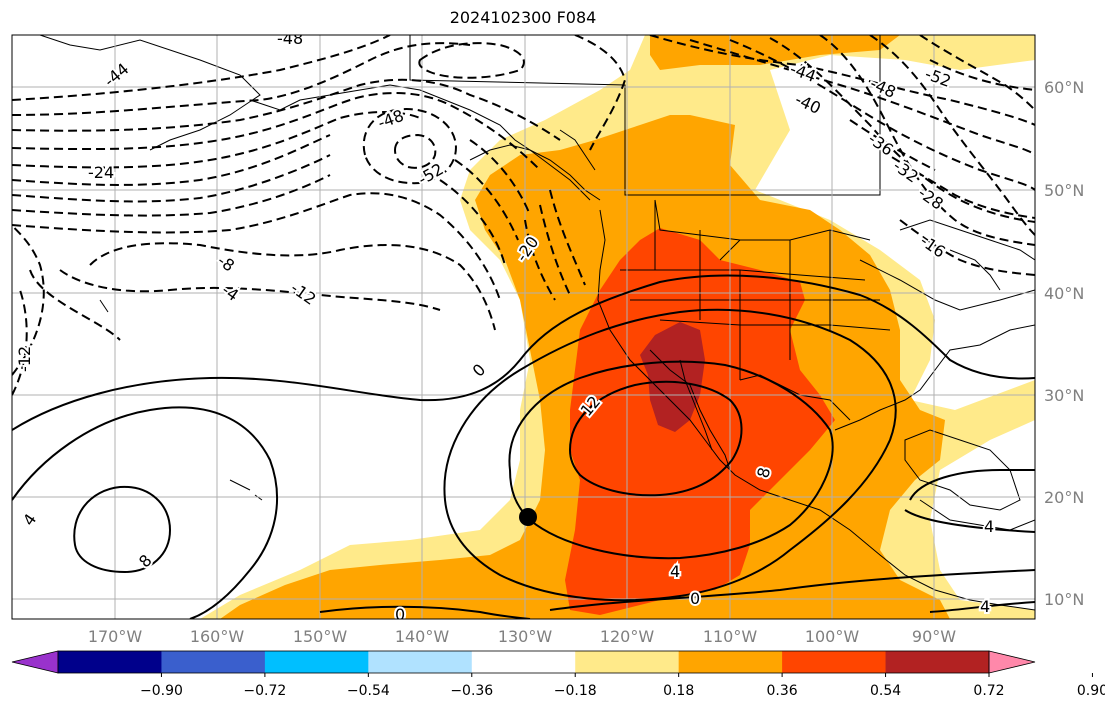 This screenshot has width=1105, height=712. I want to click on colorbar-tick-label: −0.72, so click(264, 691).